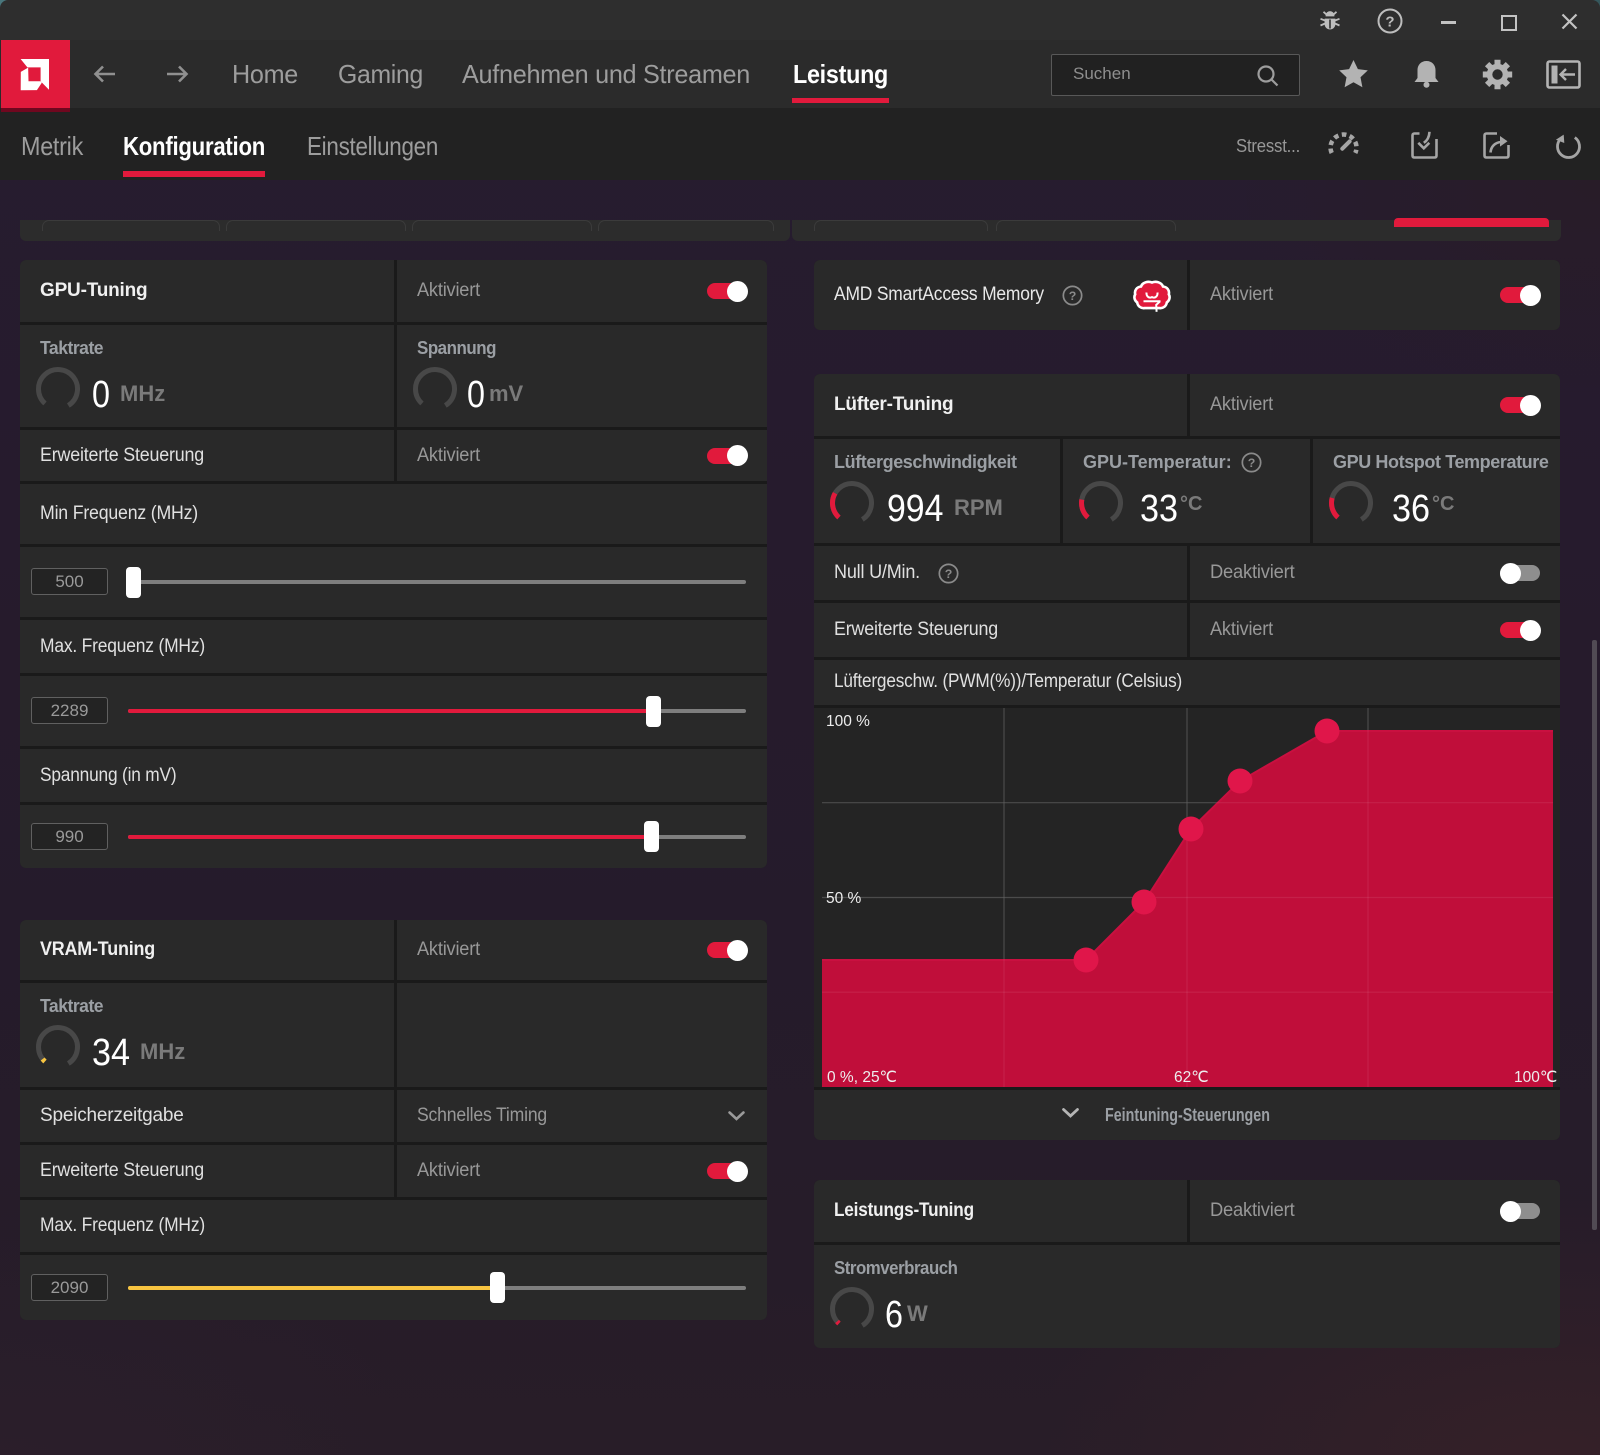 The width and height of the screenshot is (1600, 1455). I want to click on svg-text: 50 %, so click(844, 898).